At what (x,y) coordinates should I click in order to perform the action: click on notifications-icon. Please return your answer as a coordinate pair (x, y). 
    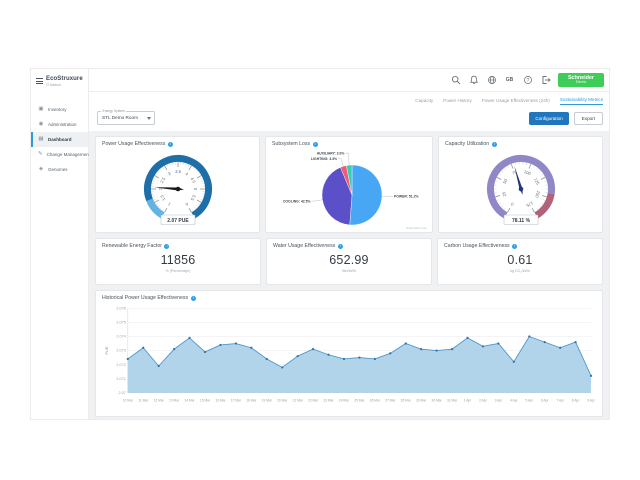
    Looking at the image, I should click on (473, 80).